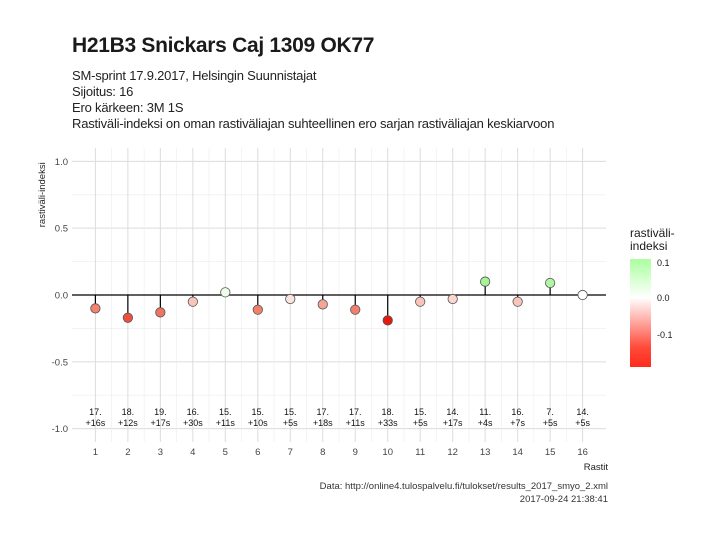 This screenshot has width=720, height=540. I want to click on legend-tick-zero: 0.0, so click(663, 298).